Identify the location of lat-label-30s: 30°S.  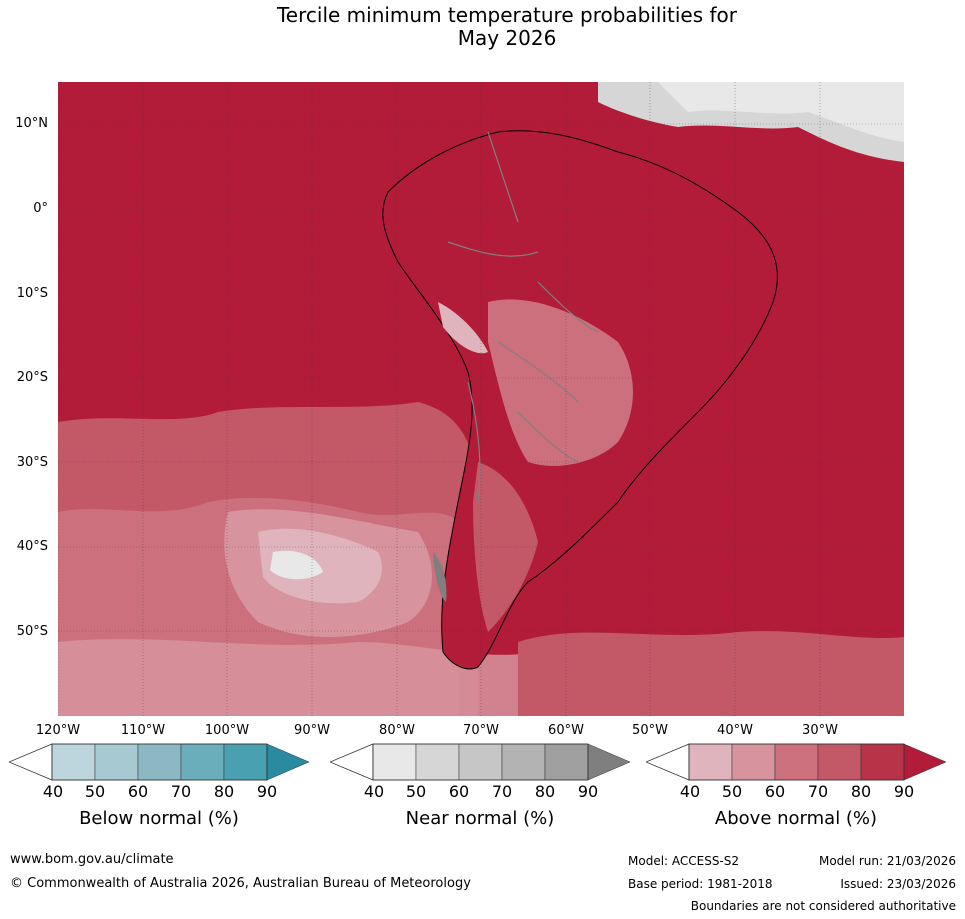
(32, 462).